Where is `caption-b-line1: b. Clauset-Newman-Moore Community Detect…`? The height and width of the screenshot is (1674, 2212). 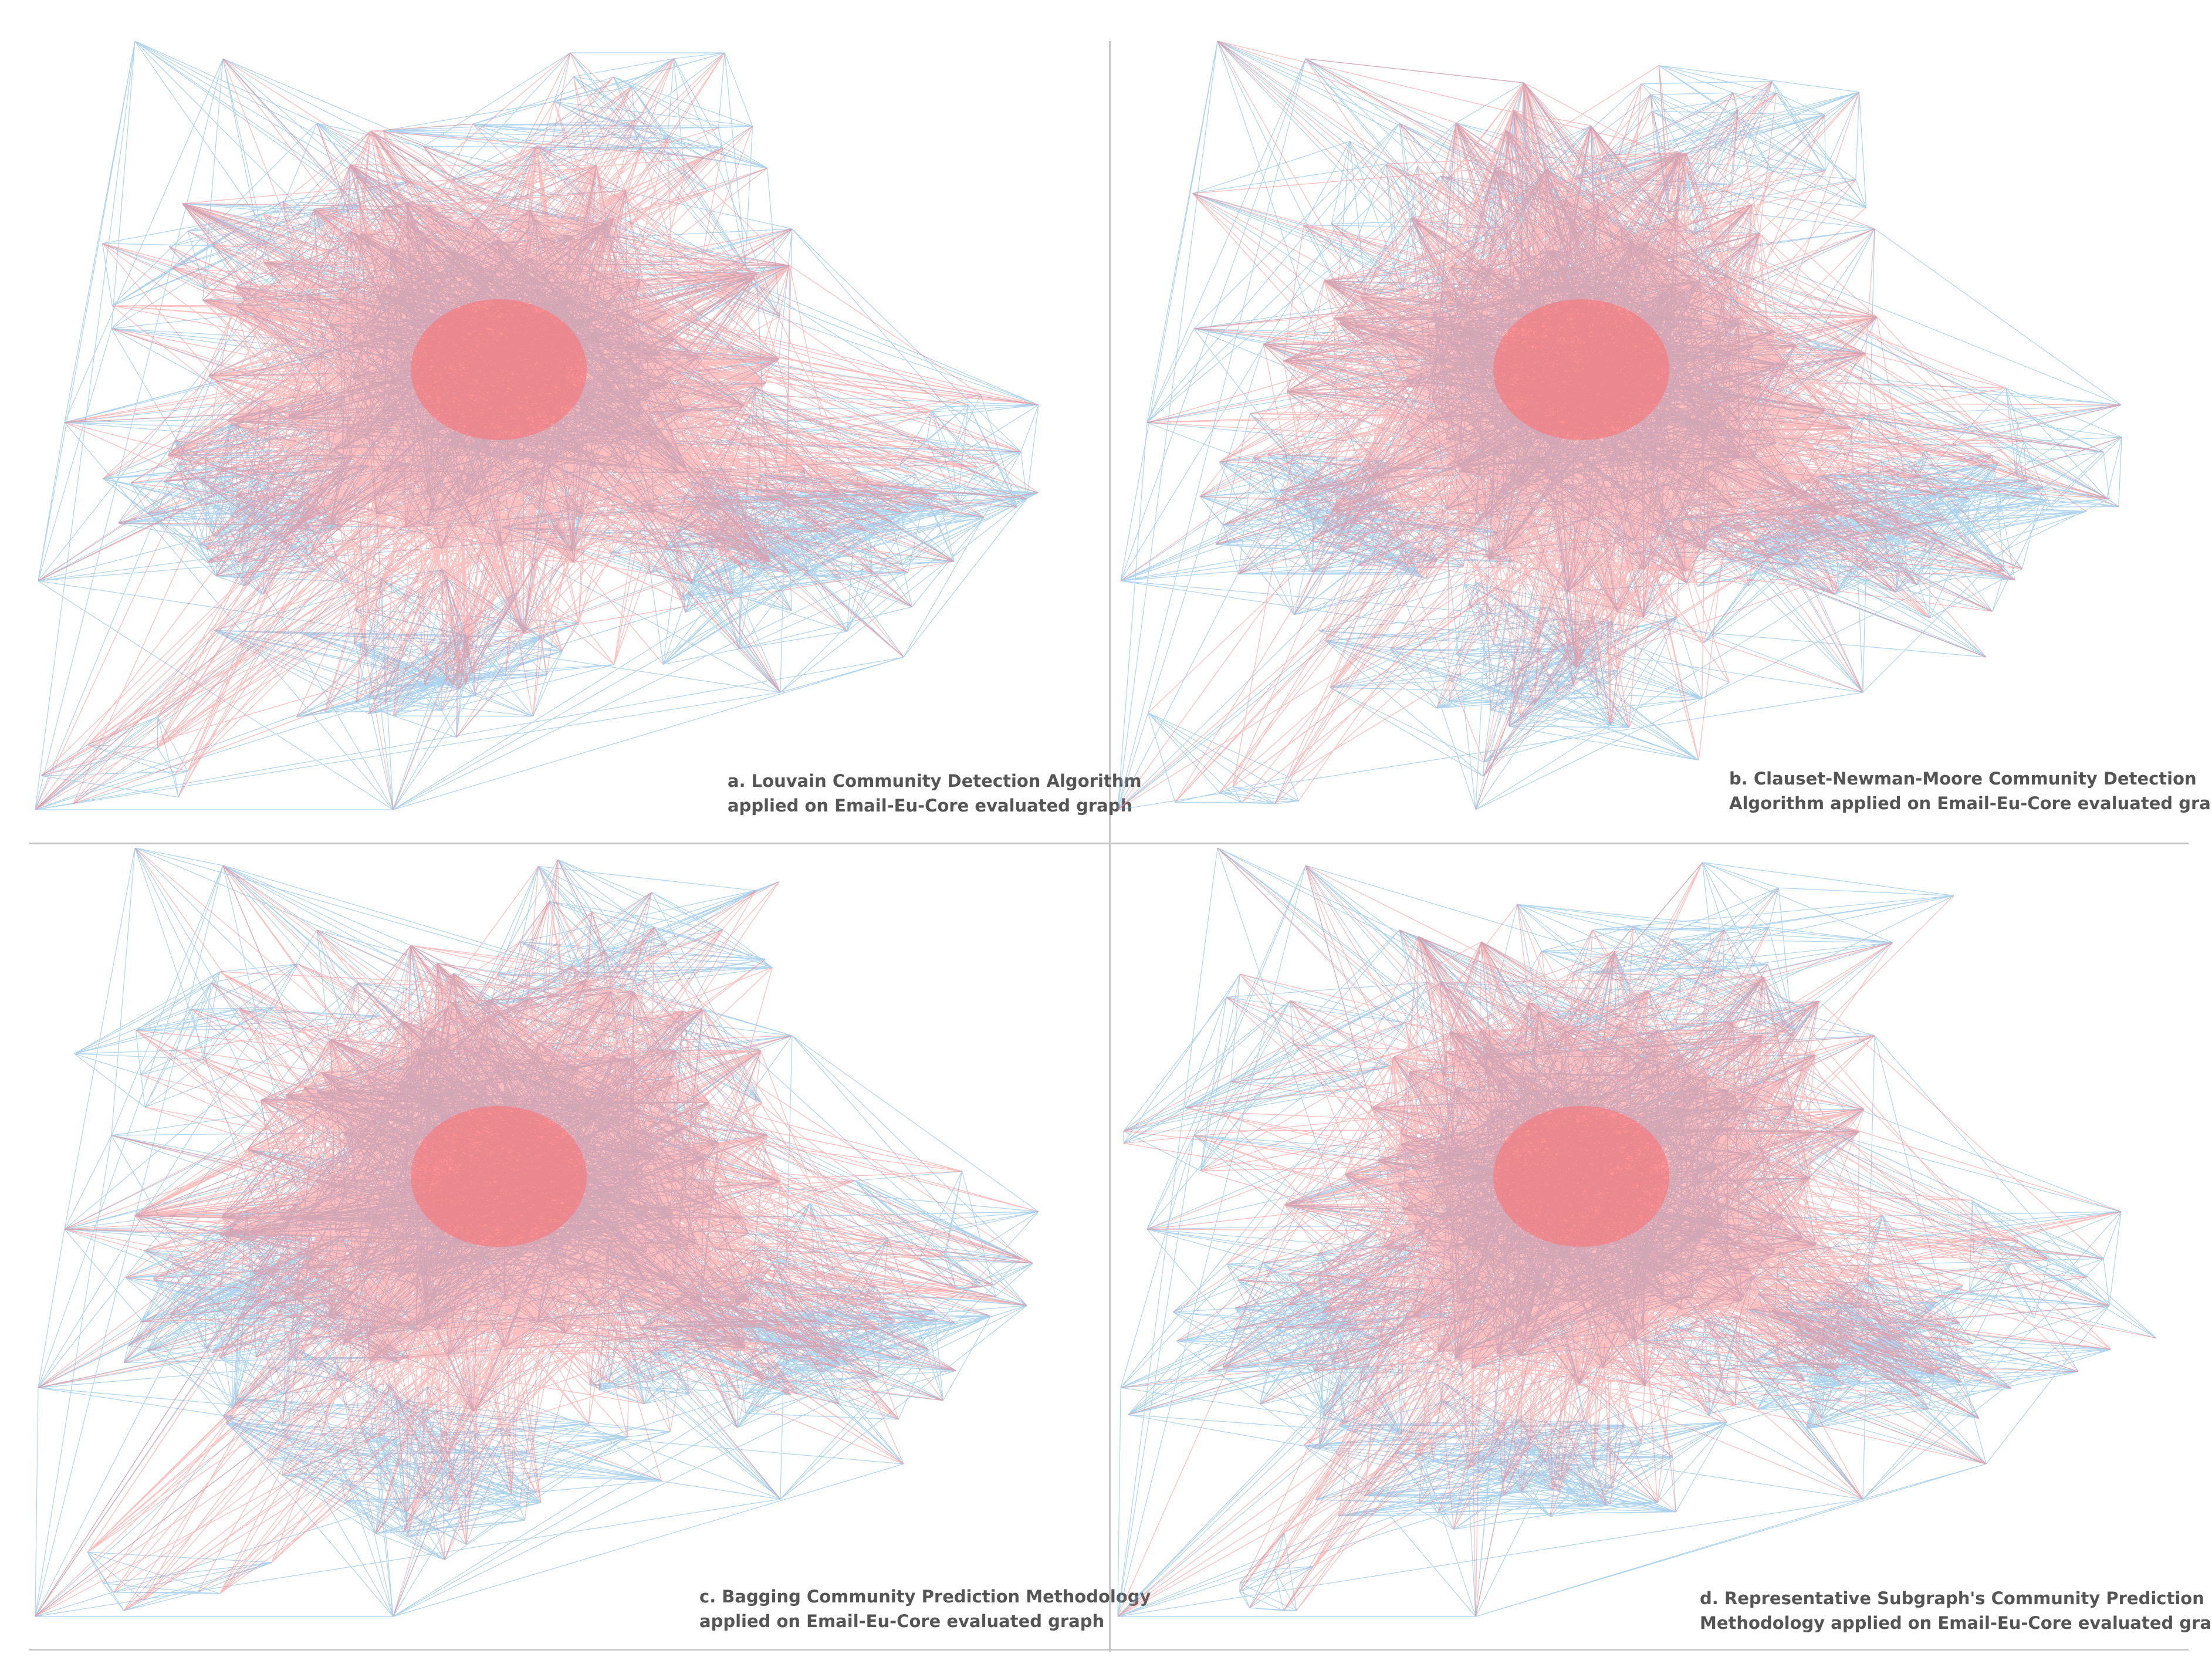 caption-b-line1: b. Clauset-Newman-Moore Community Detect… is located at coordinates (1963, 779).